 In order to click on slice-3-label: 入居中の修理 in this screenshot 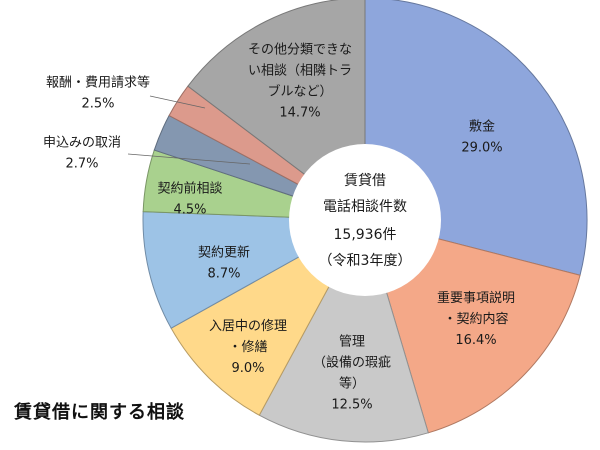, I will do `click(248, 326)`.